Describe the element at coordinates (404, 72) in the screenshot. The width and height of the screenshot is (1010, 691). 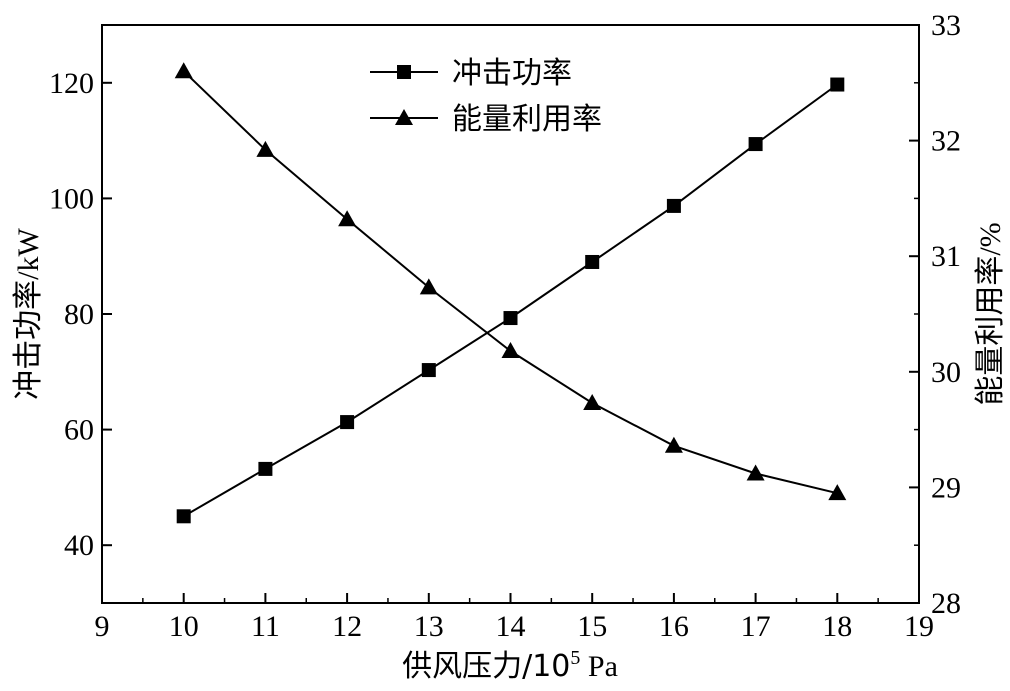
I see `legend-marker-square` at that location.